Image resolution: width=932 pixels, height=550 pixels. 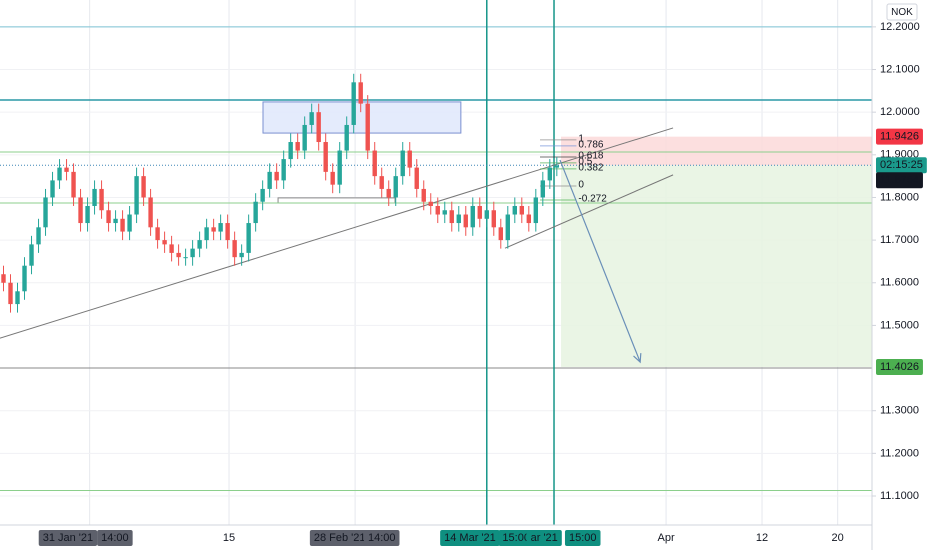 I want to click on countdown-label-bg, so click(x=901, y=165).